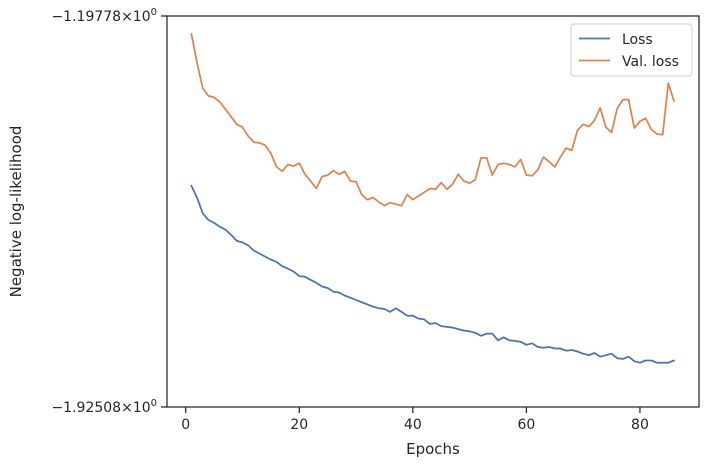 Image resolution: width=709 pixels, height=466 pixels. I want to click on legend-label-loss: Loss, so click(637, 40).